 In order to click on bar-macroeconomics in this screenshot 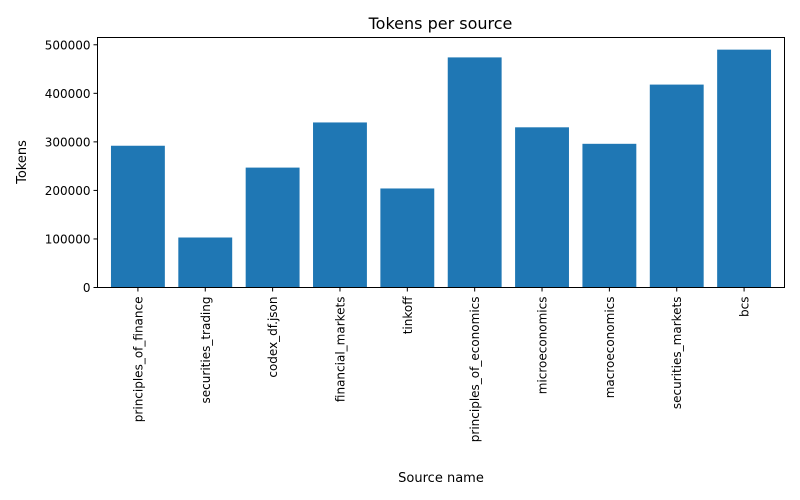, I will do `click(609, 215)`.